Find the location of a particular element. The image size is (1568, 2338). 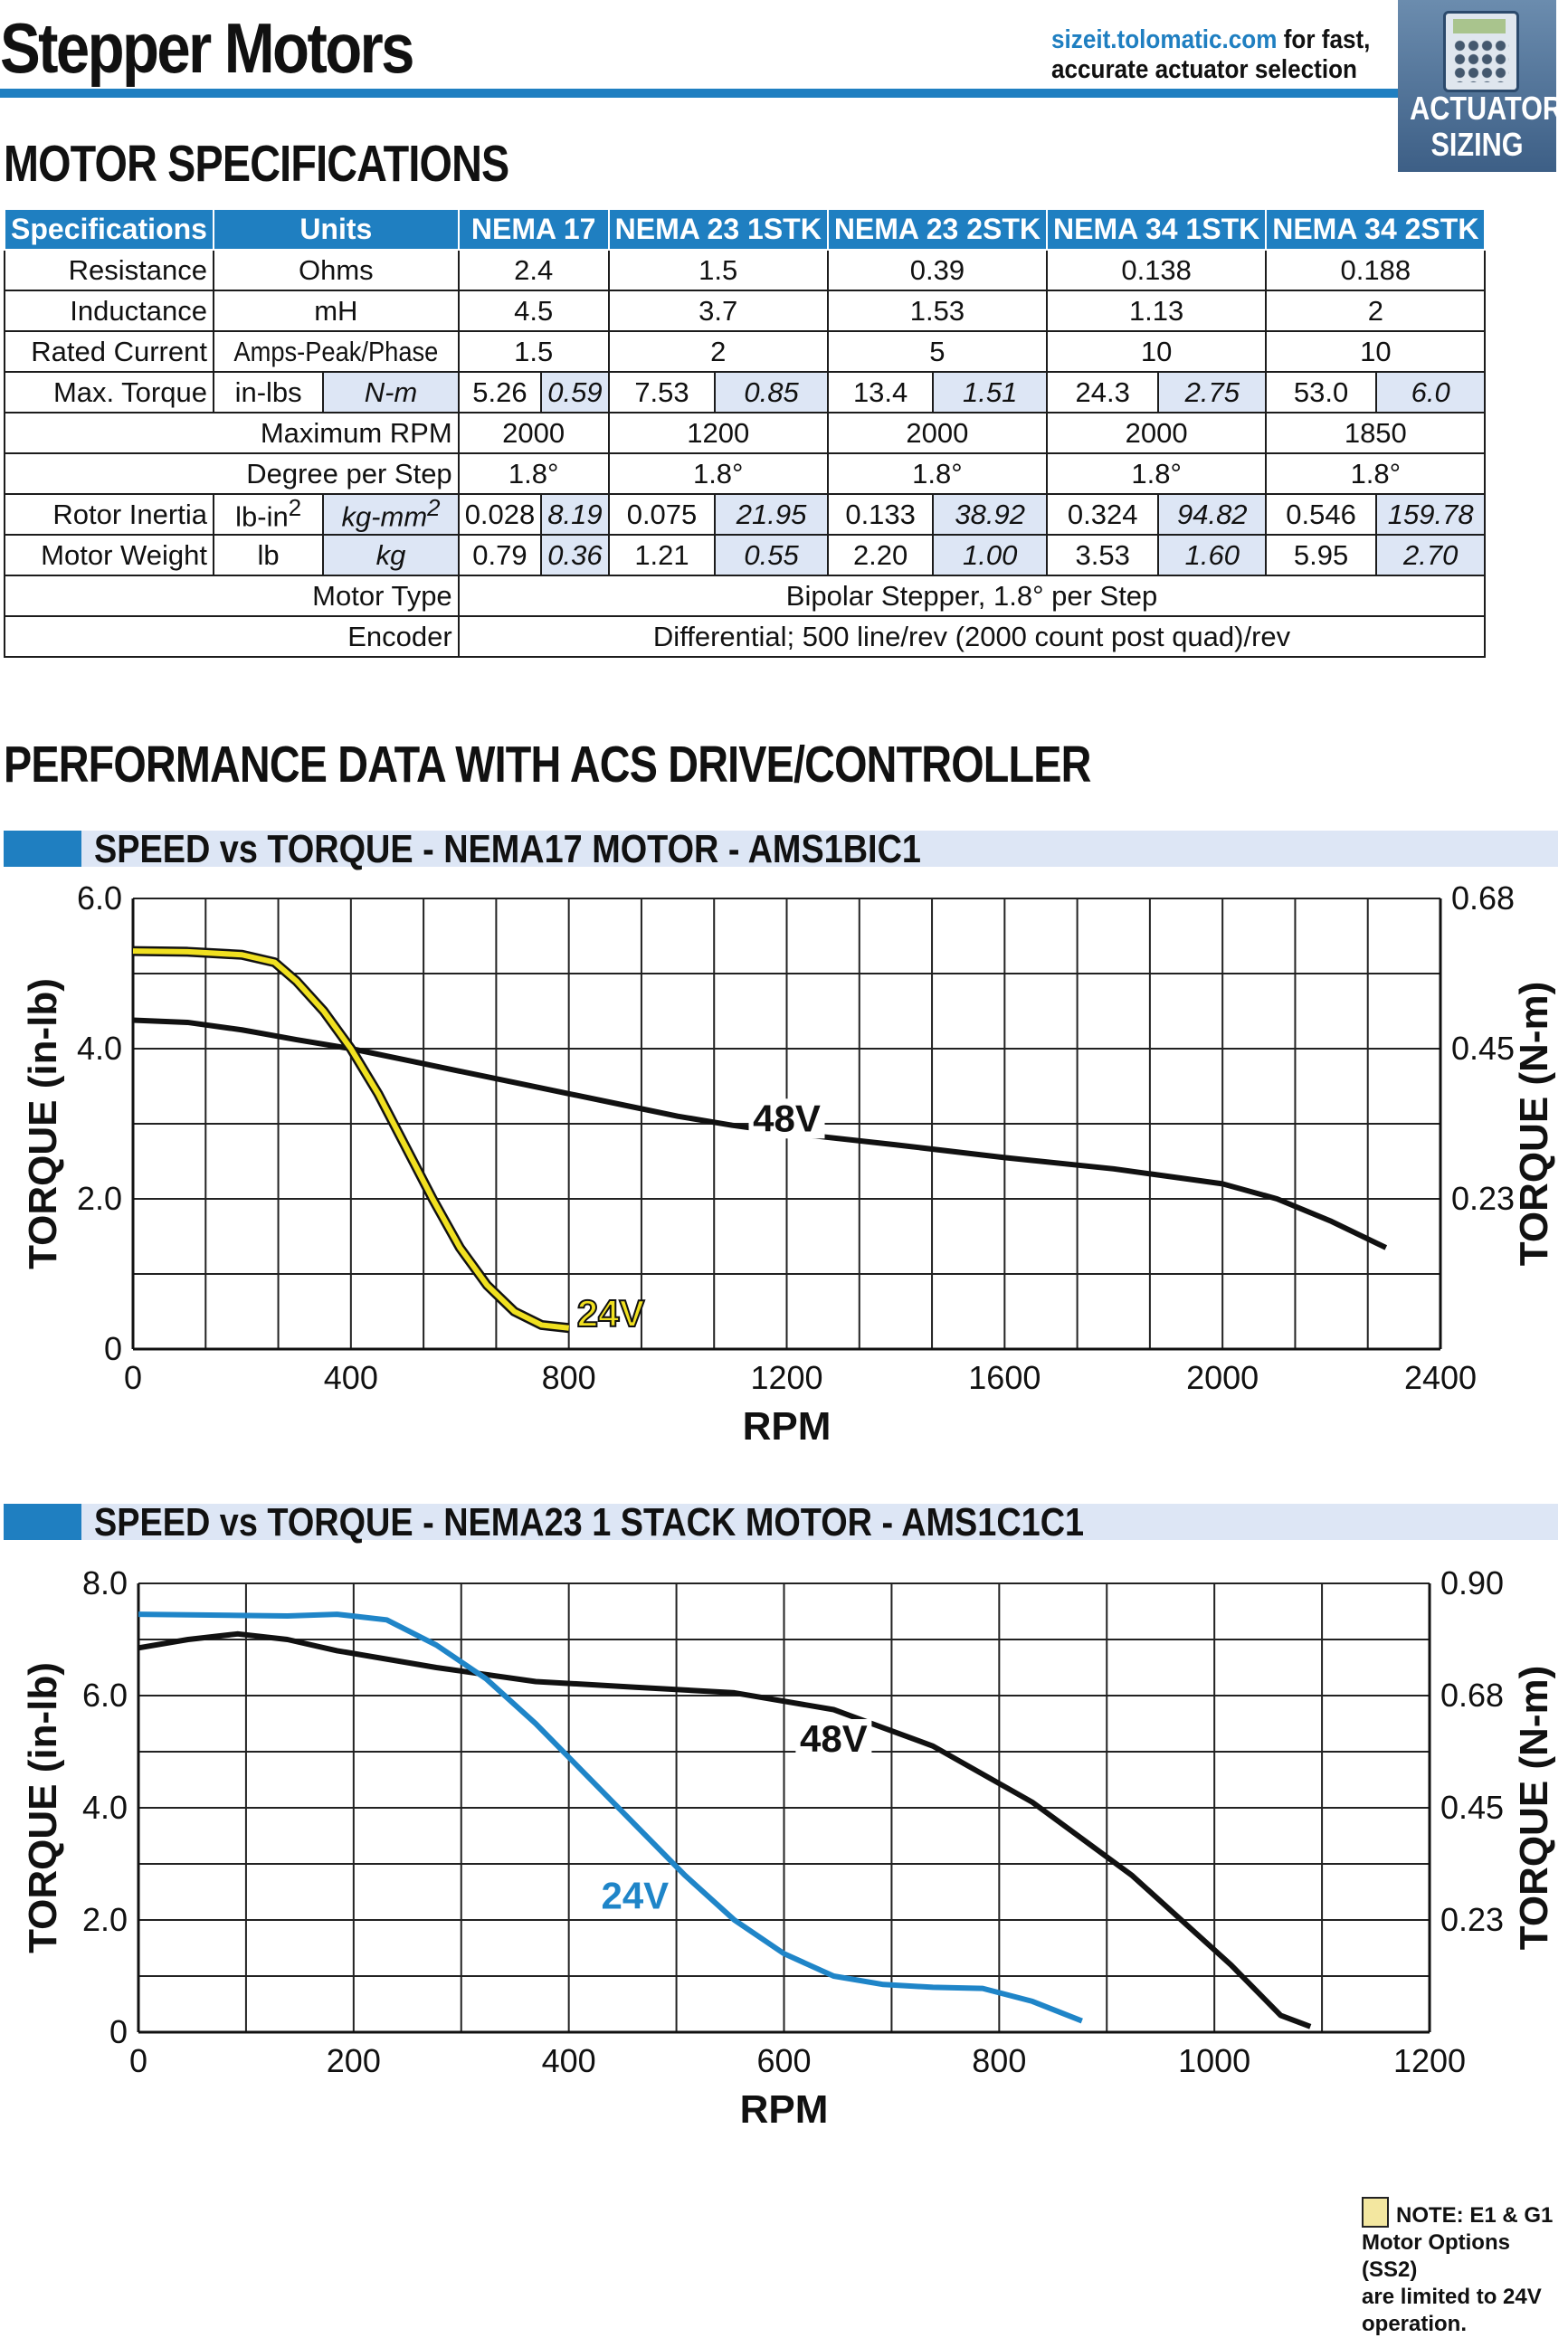

y-tick-label: 2.0 is located at coordinates (105, 1919).